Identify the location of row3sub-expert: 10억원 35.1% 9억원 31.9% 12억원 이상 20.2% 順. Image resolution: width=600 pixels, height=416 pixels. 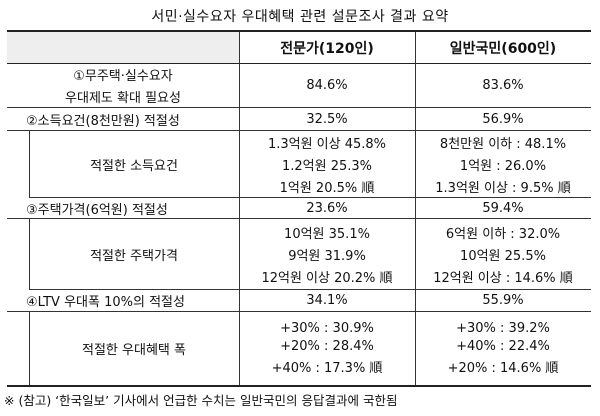
(327, 254).